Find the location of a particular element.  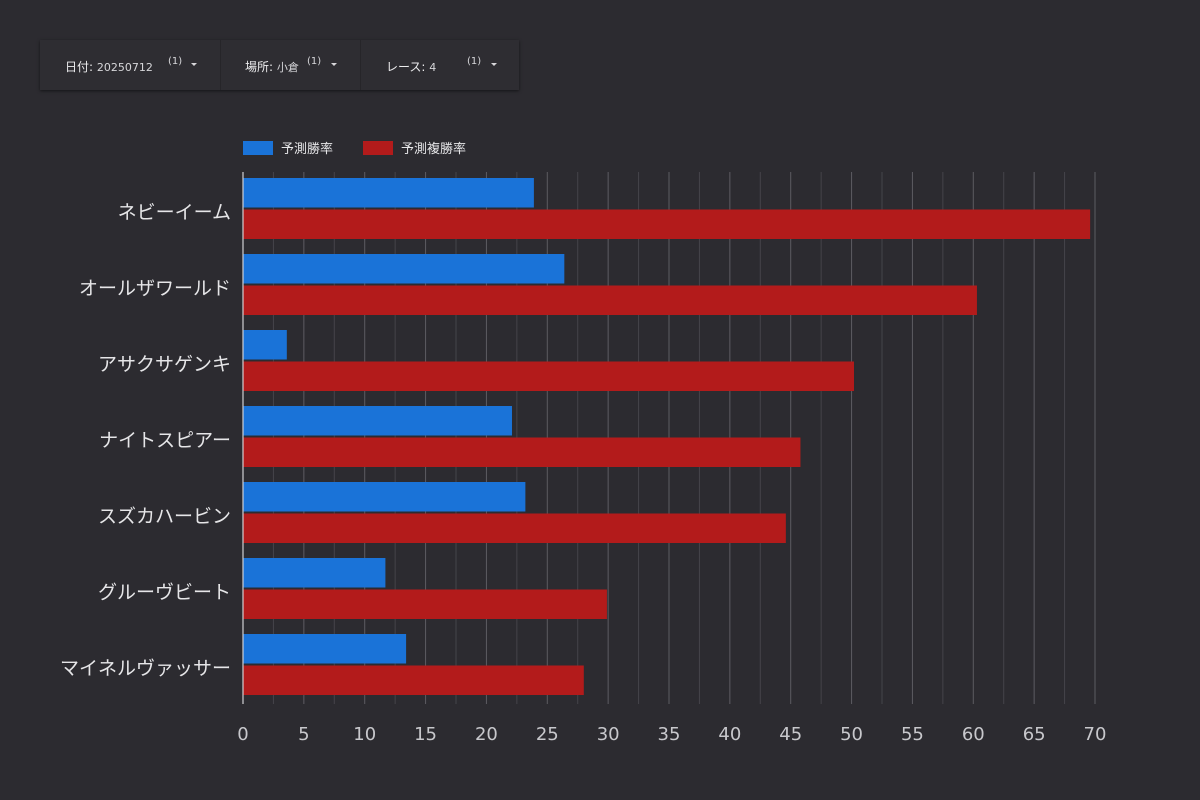

x-tick-label: 45 is located at coordinates (790, 734).